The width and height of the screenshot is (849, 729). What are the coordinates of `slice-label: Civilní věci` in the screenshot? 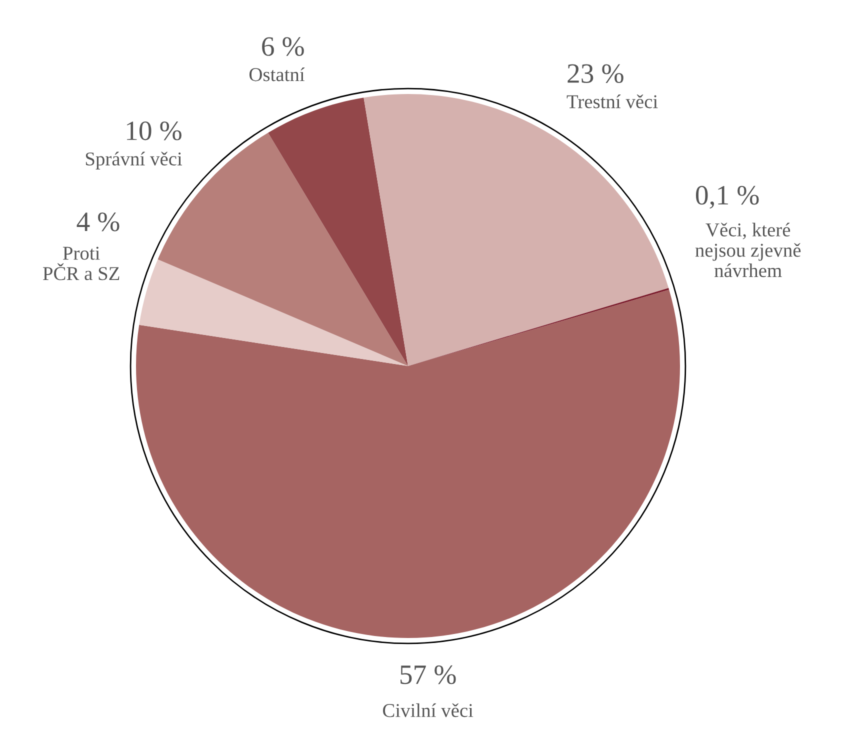 It's located at (428, 710).